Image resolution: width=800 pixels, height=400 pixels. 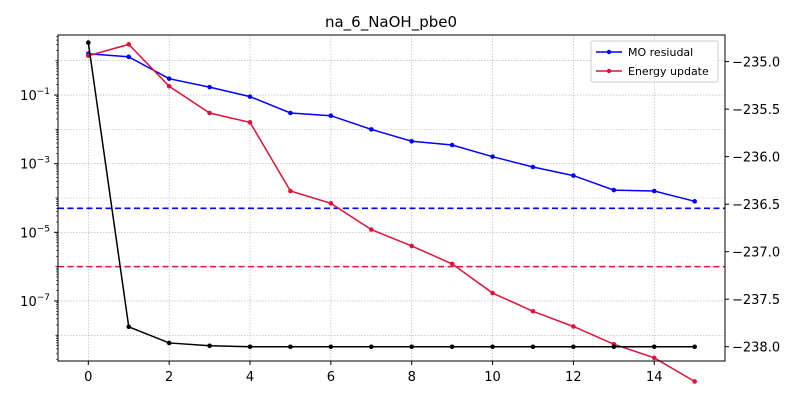 What do you see at coordinates (609, 71) in the screenshot?
I see `legend-marker-energy` at bounding box center [609, 71].